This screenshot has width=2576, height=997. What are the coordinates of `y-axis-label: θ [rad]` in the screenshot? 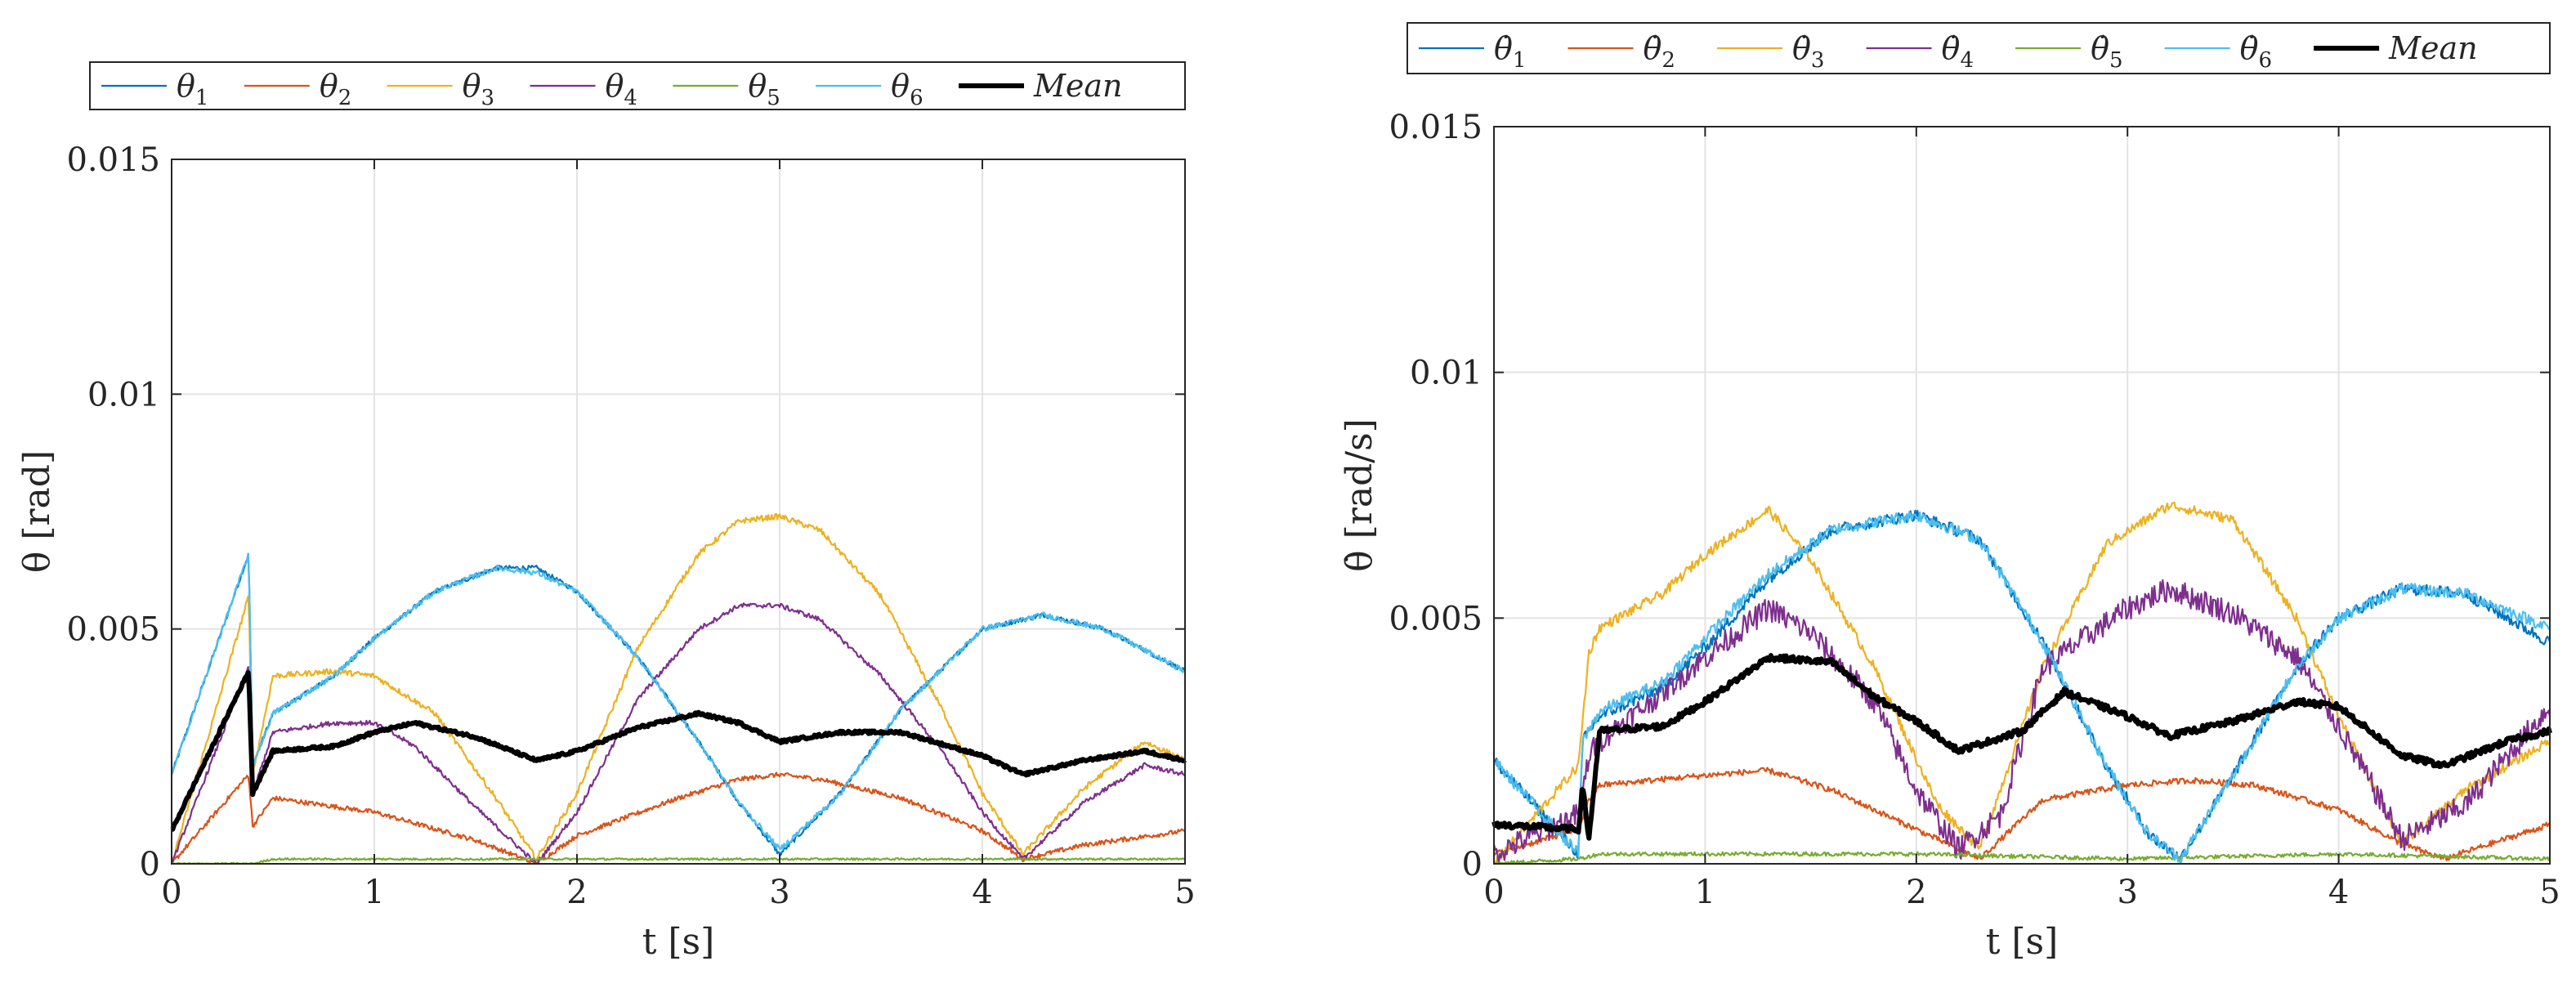 It's located at (37, 511).